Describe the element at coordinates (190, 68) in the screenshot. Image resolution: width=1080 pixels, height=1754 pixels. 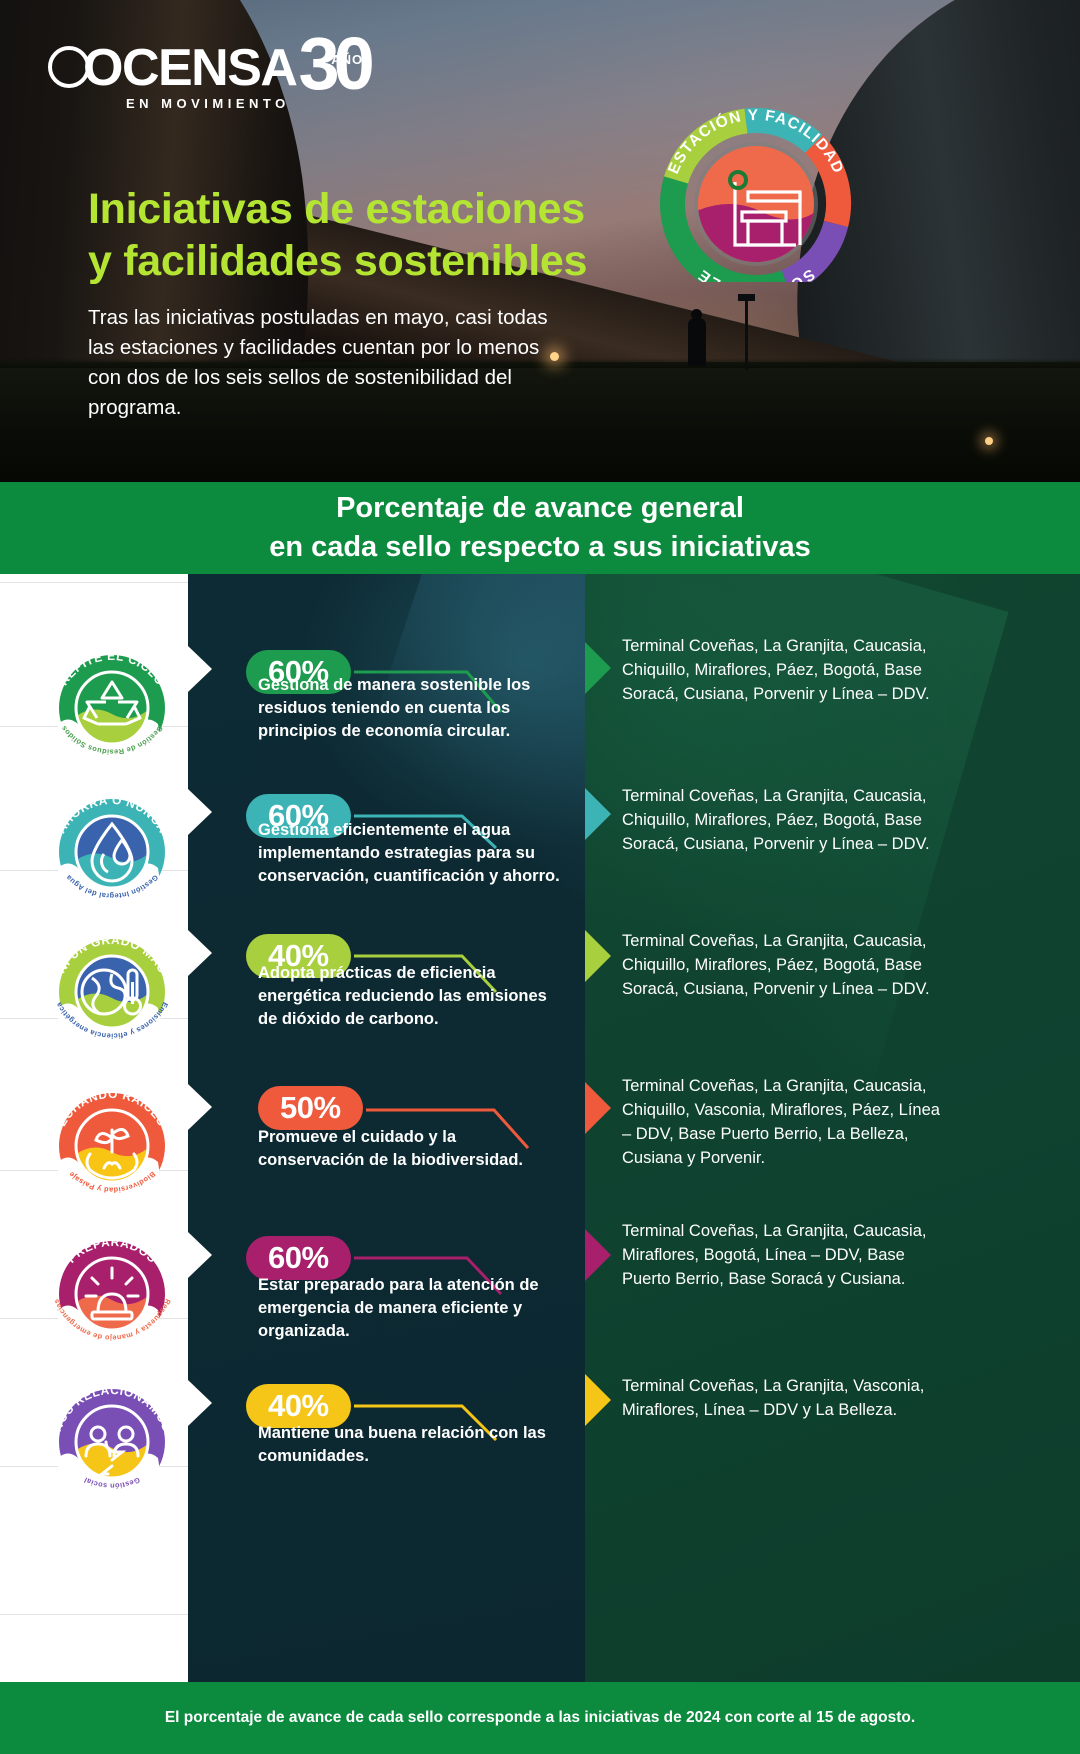
I see `logo-wordmark: OCENSA` at that location.